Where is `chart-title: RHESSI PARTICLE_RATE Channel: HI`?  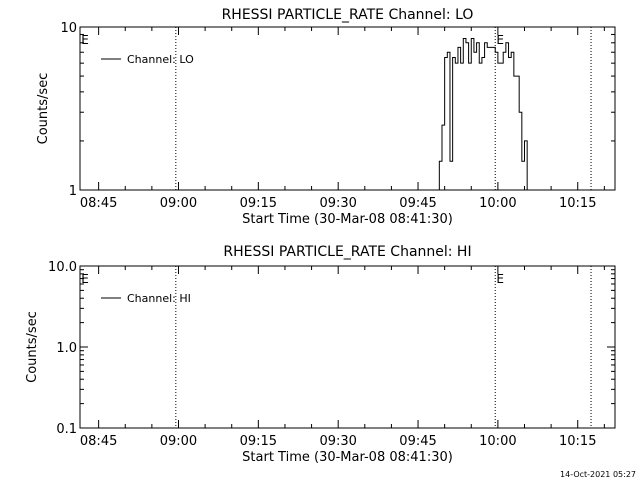 chart-title: RHESSI PARTICLE_RATE Channel: HI is located at coordinates (347, 252).